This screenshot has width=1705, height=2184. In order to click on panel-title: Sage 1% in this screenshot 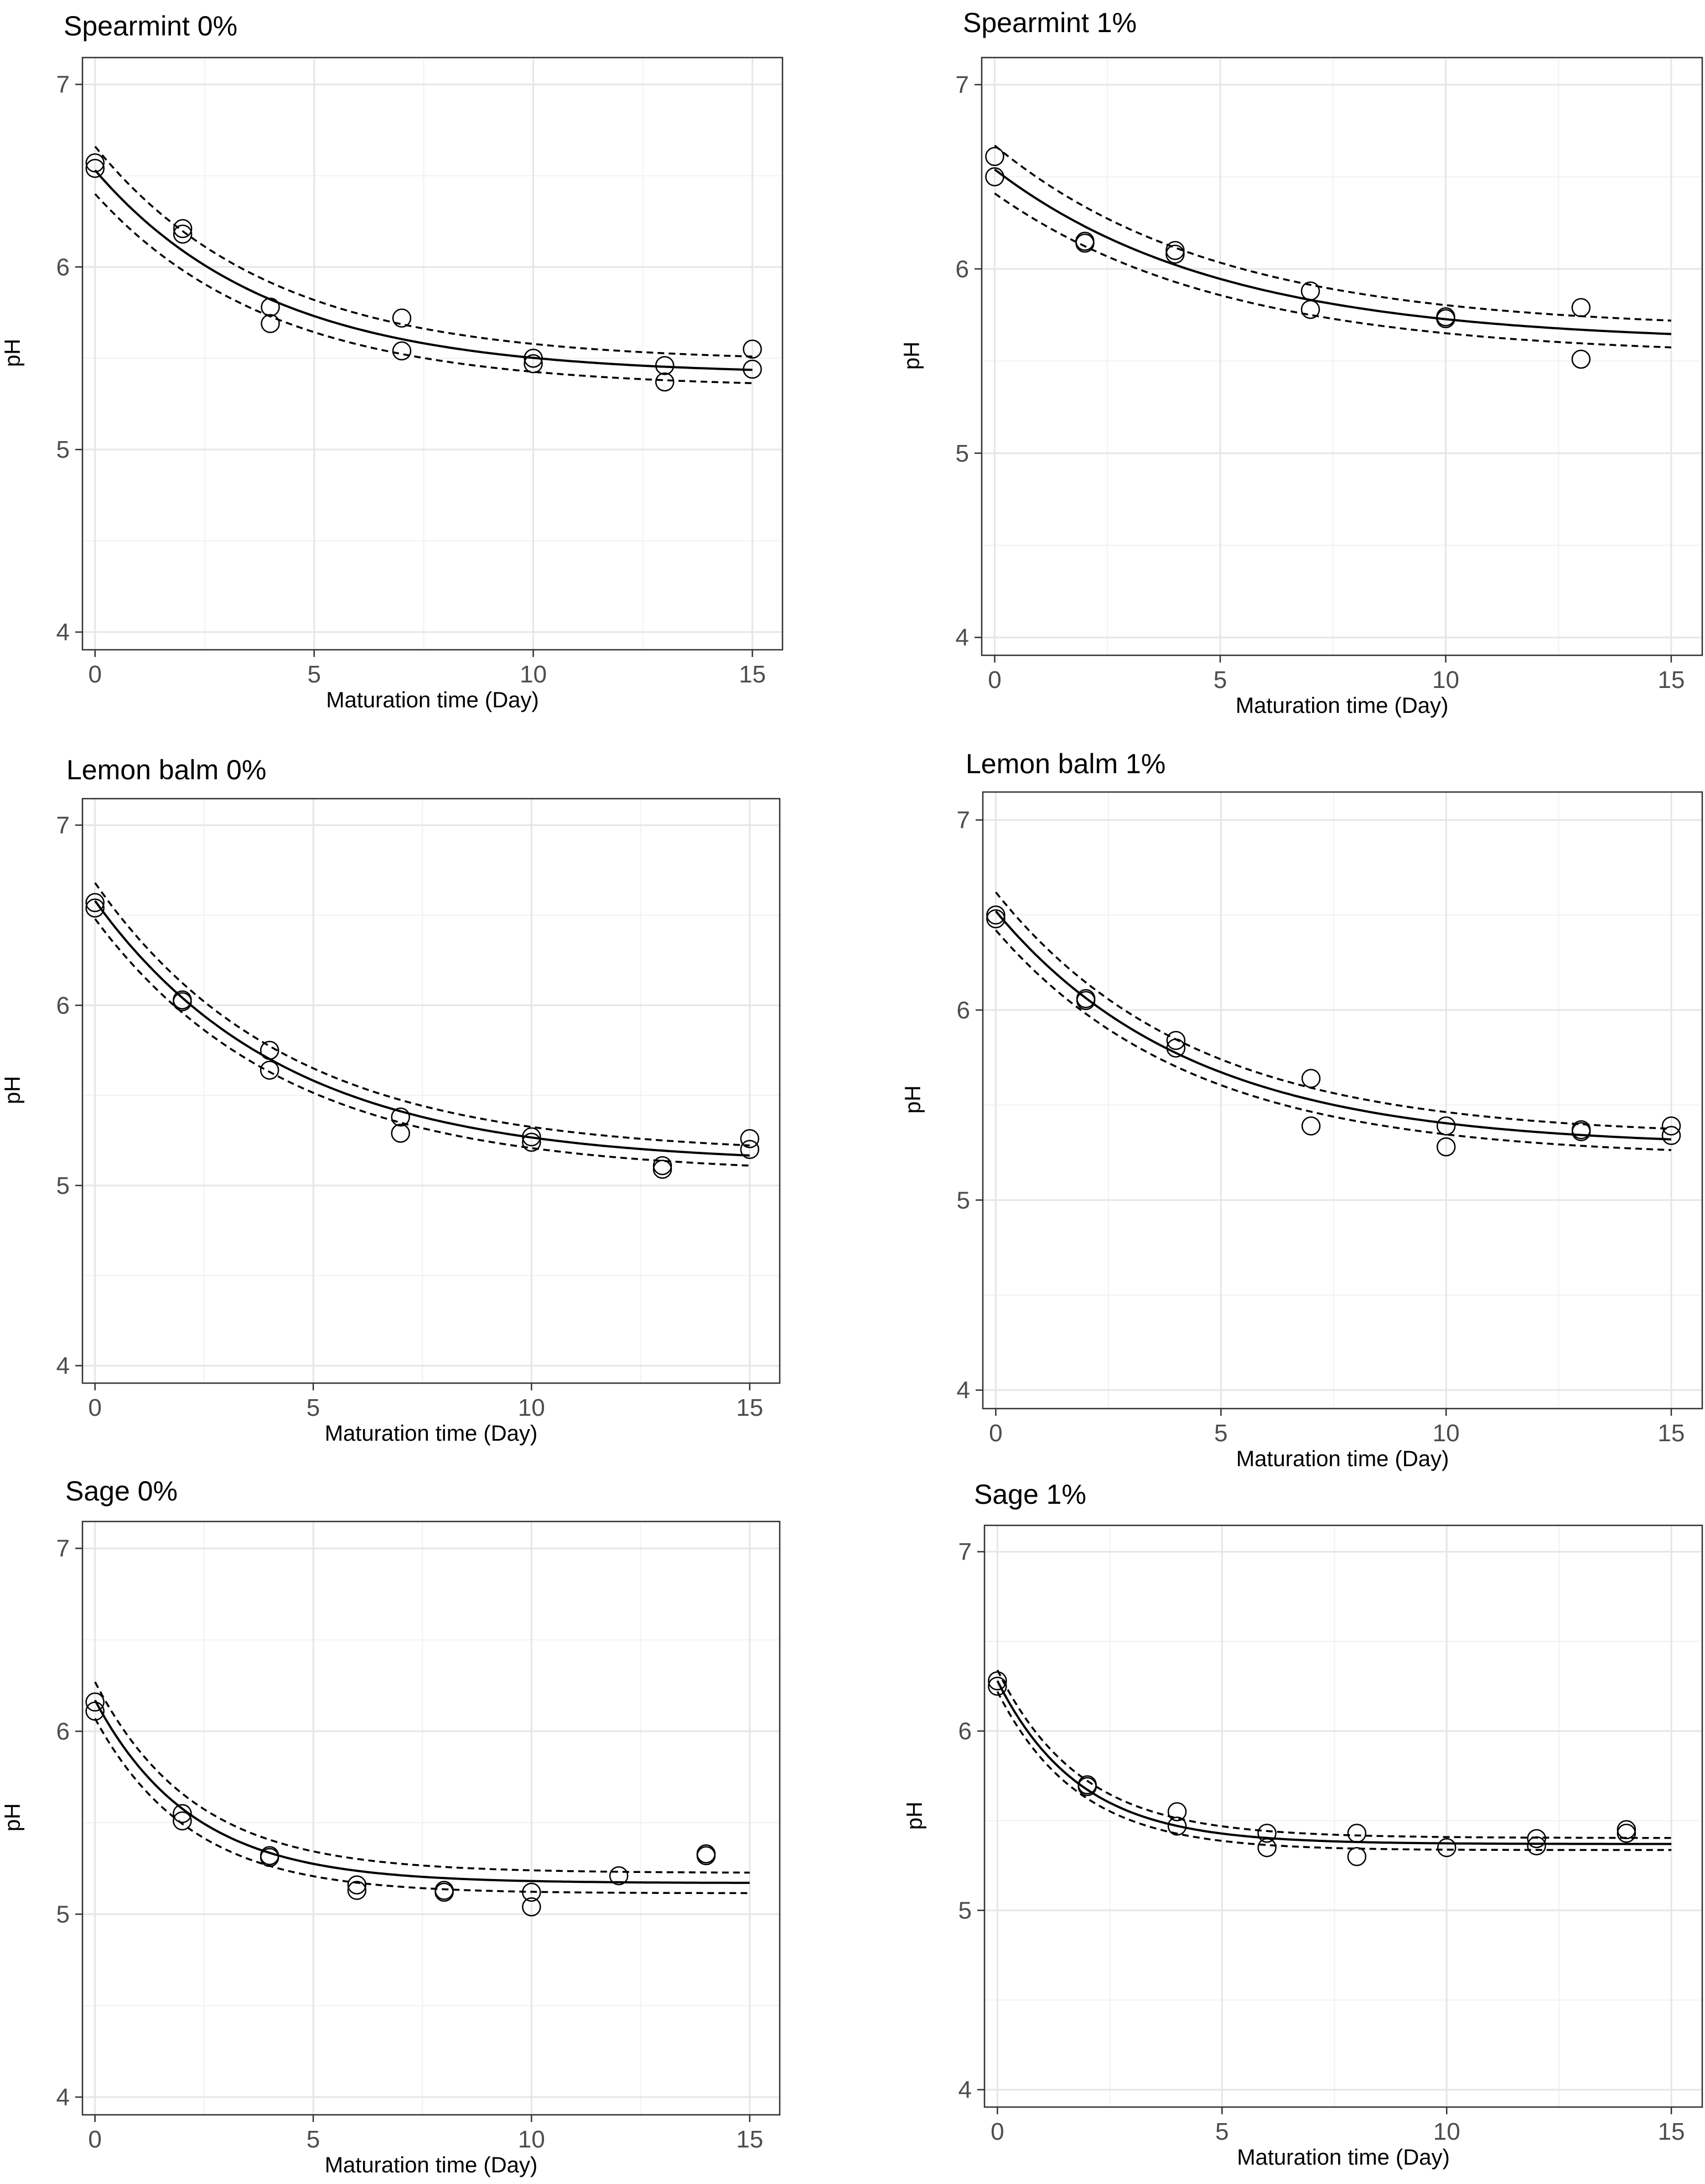, I will do `click(1030, 1494)`.